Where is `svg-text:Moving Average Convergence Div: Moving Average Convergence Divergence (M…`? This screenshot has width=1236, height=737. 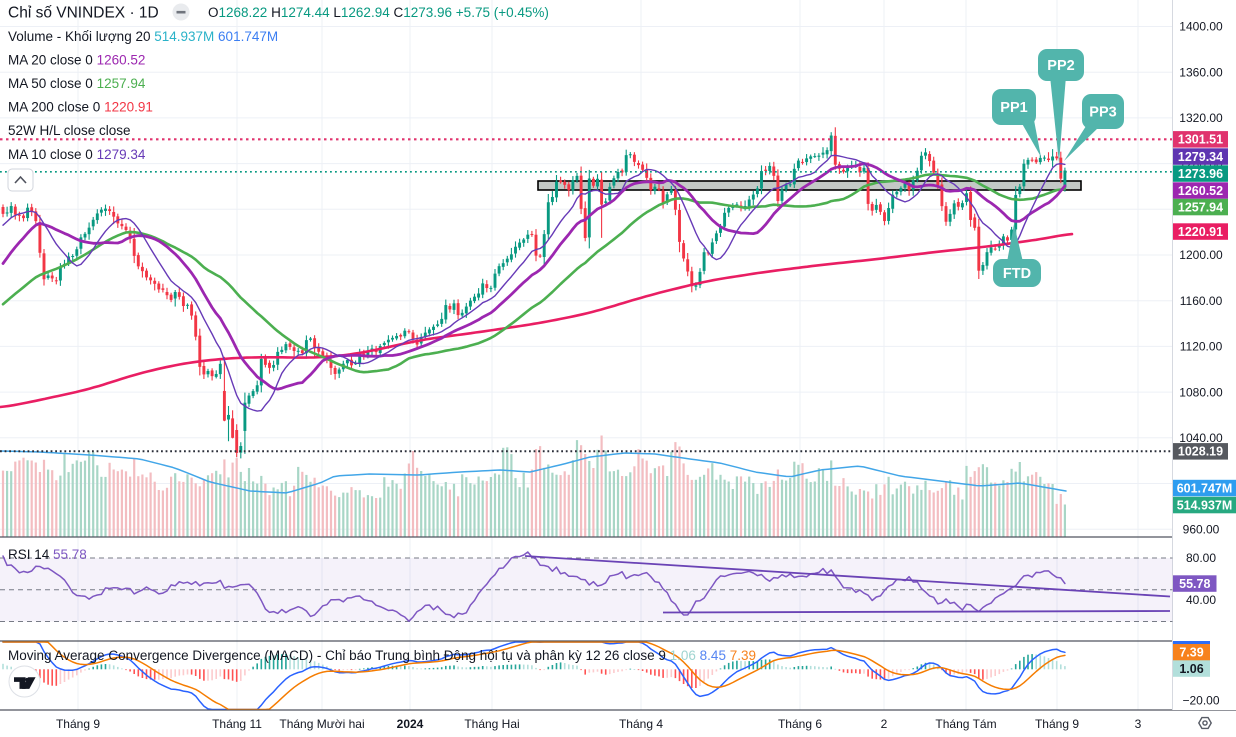 svg-text:Moving Average Convergence Div: Moving Average Convergence Divergence (M… is located at coordinates (382, 655).